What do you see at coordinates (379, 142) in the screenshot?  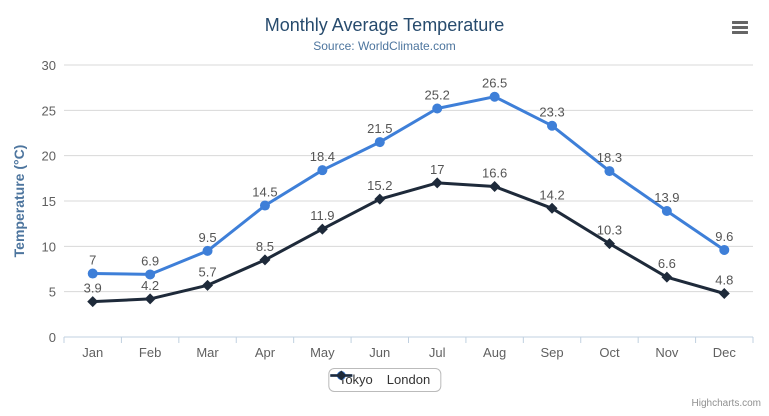 I see `point-tokyo-jun` at bounding box center [379, 142].